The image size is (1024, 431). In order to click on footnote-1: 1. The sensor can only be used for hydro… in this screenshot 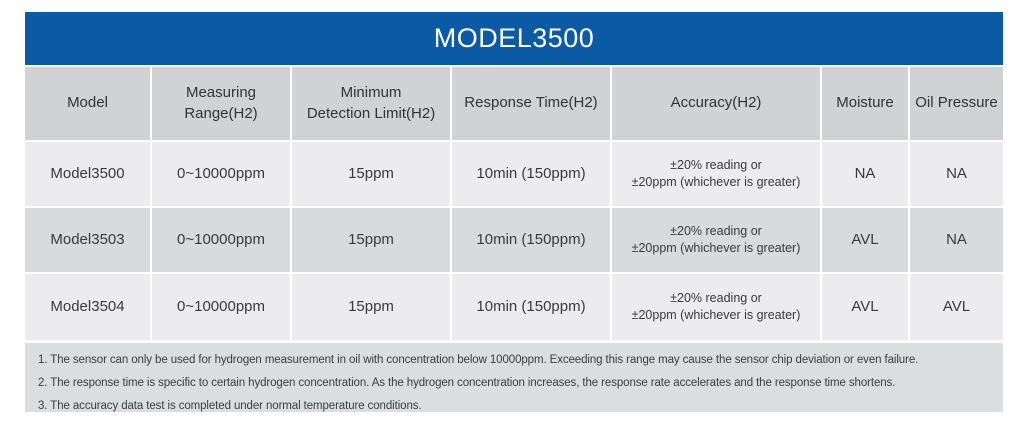, I will do `click(478, 360)`.